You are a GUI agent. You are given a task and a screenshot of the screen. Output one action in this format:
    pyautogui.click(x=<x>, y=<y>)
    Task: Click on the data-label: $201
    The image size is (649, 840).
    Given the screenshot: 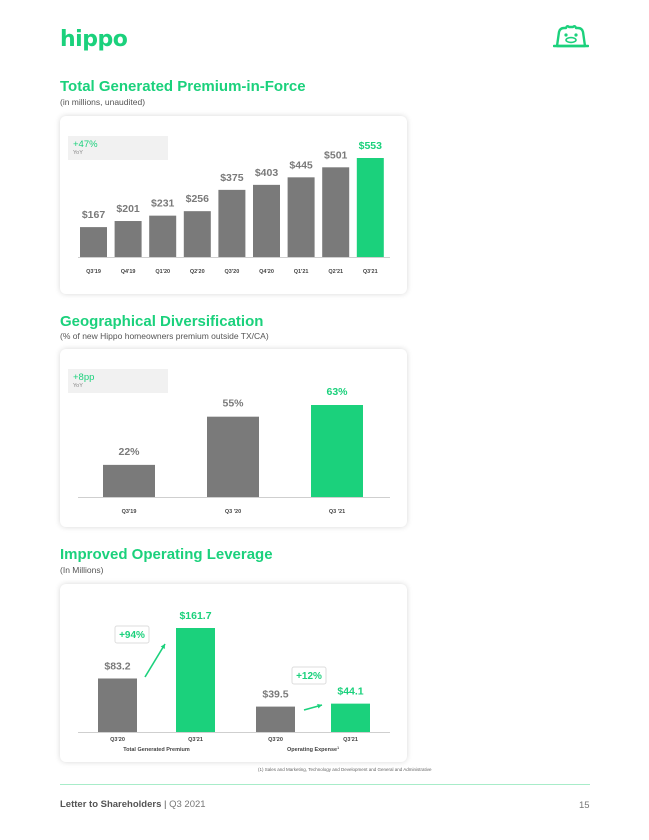 What is the action you would take?
    pyautogui.click(x=128, y=209)
    